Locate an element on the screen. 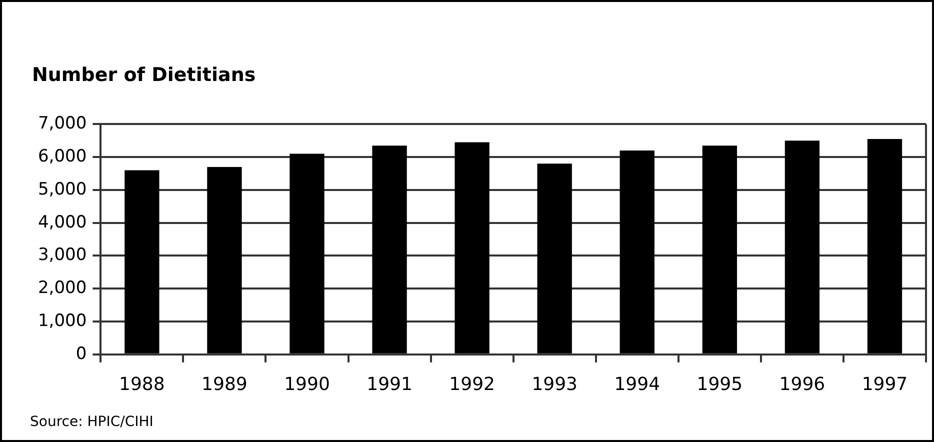  y-tick-label: 7,000 is located at coordinates (62, 124).